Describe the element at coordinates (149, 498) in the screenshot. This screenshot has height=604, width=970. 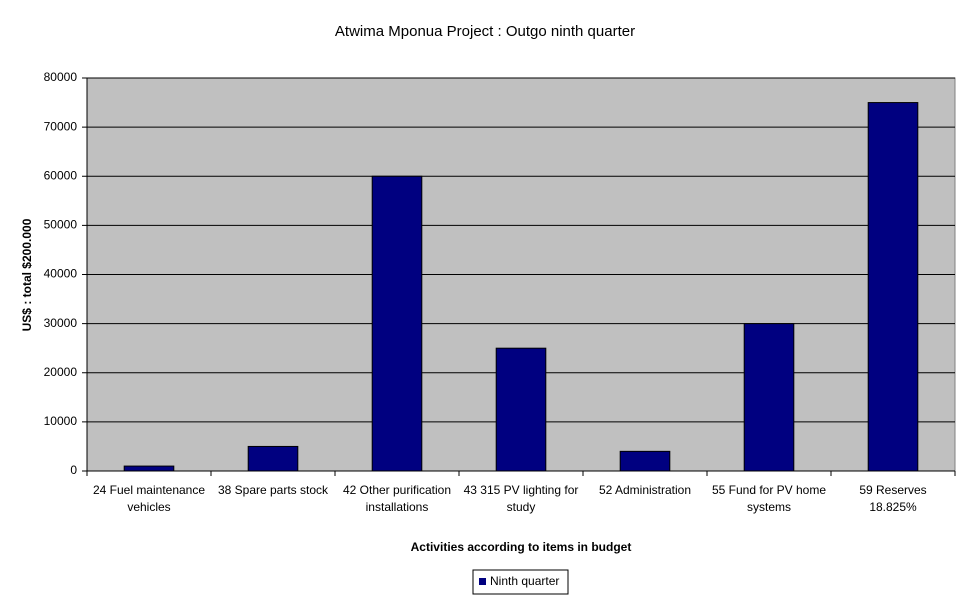
I see `x-tick-label: 24 Fuel maintenance vehicles` at that location.